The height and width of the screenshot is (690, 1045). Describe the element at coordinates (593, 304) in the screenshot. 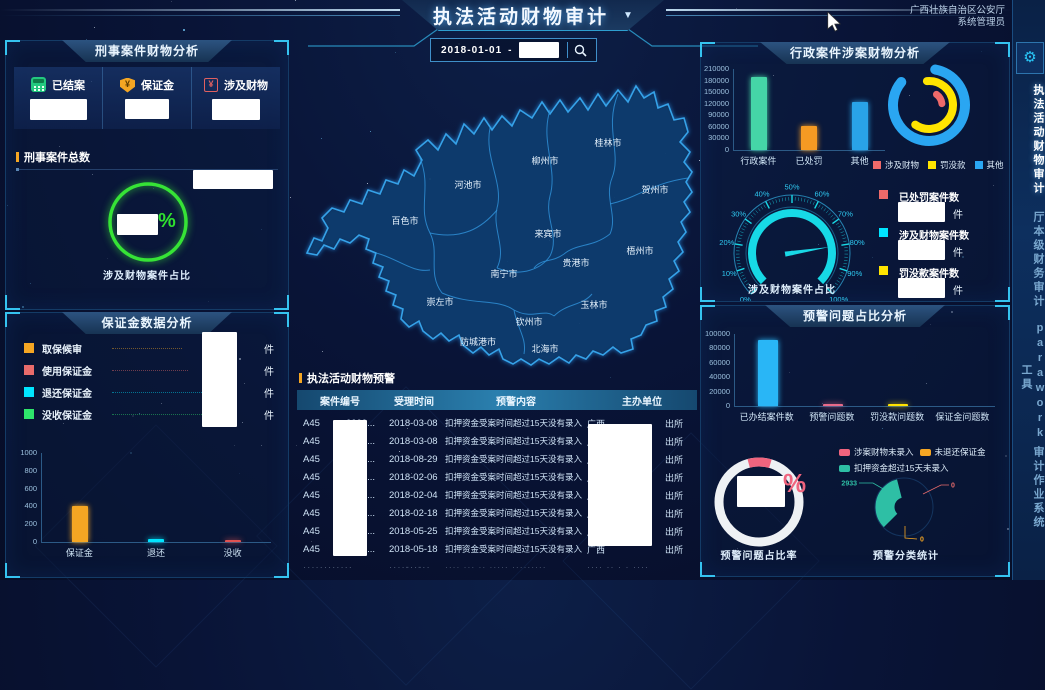

I see `map-city-label: 玉林市` at that location.